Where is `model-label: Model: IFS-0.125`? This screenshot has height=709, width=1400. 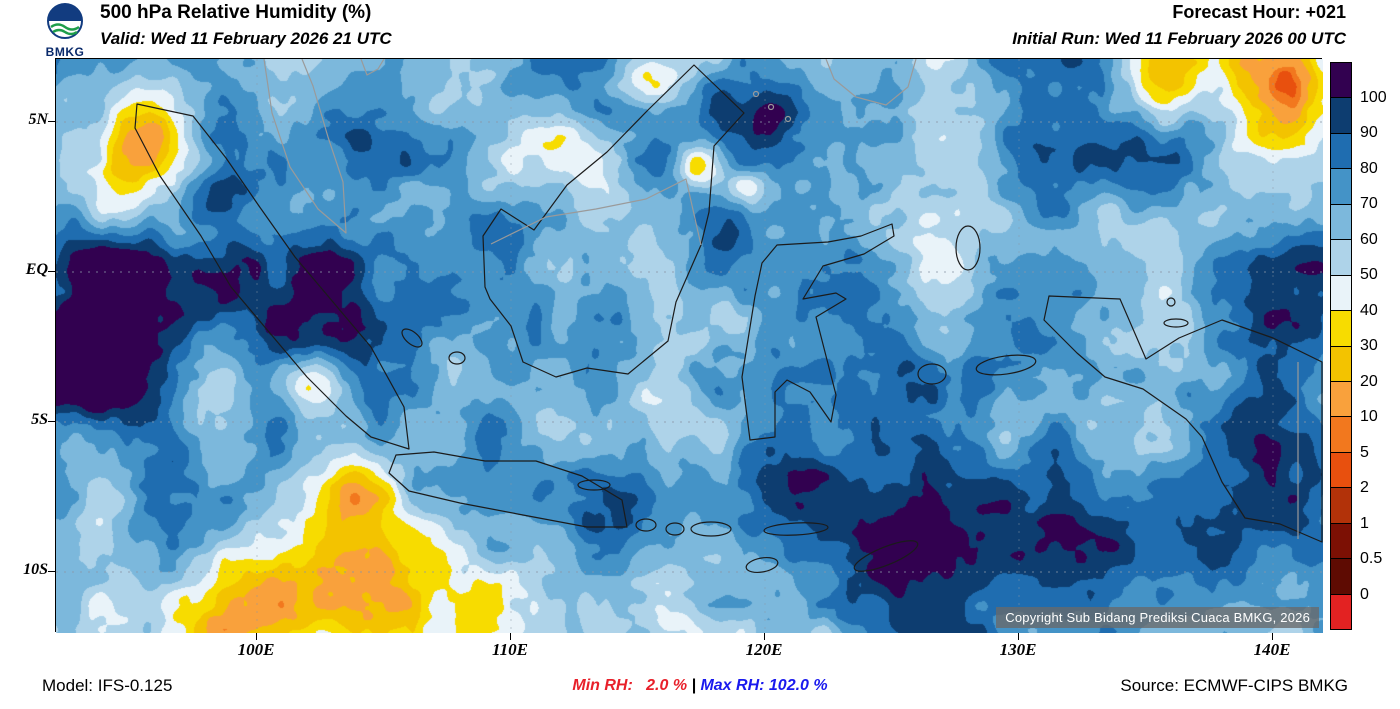
model-label: Model: IFS-0.125 is located at coordinates (107, 685).